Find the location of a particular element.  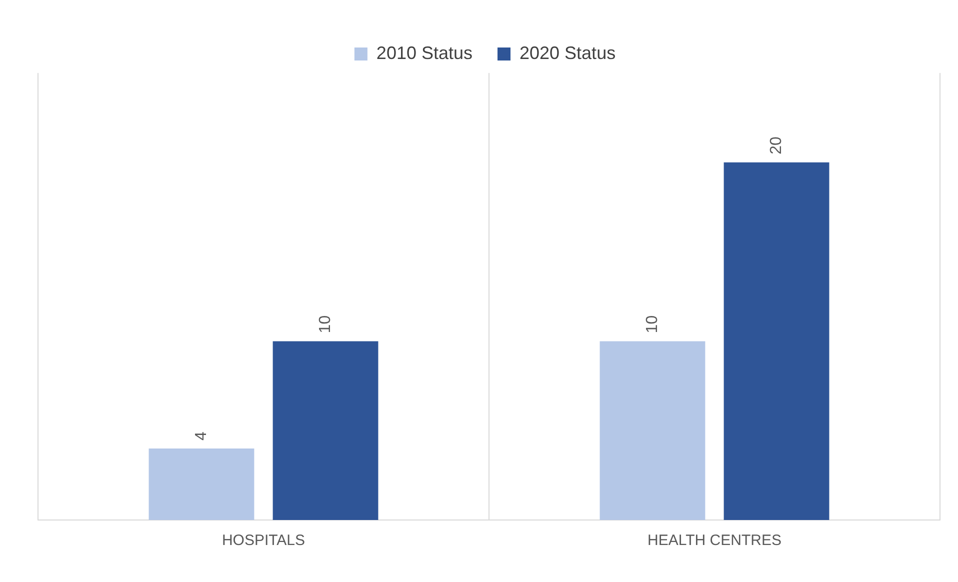

data-label: 4 is located at coordinates (201, 435).